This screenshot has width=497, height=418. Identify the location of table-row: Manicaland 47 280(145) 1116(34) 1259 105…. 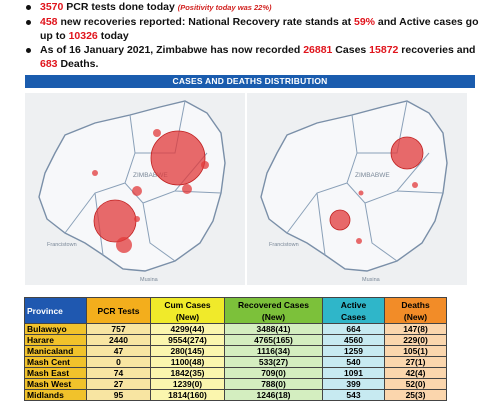
(235, 351).